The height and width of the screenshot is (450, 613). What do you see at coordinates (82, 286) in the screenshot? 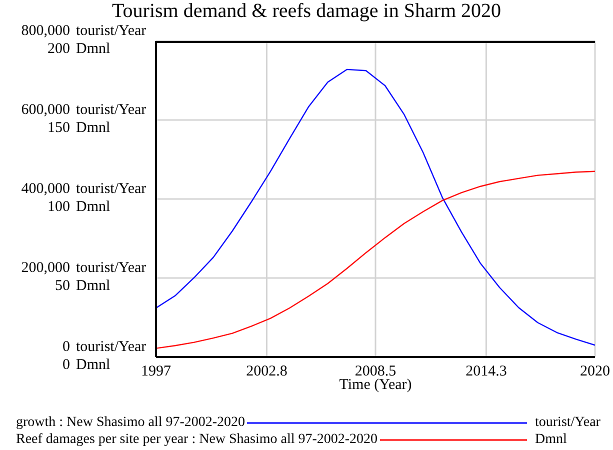
I see `y2-tick-label: 50 Dmnl` at bounding box center [82, 286].